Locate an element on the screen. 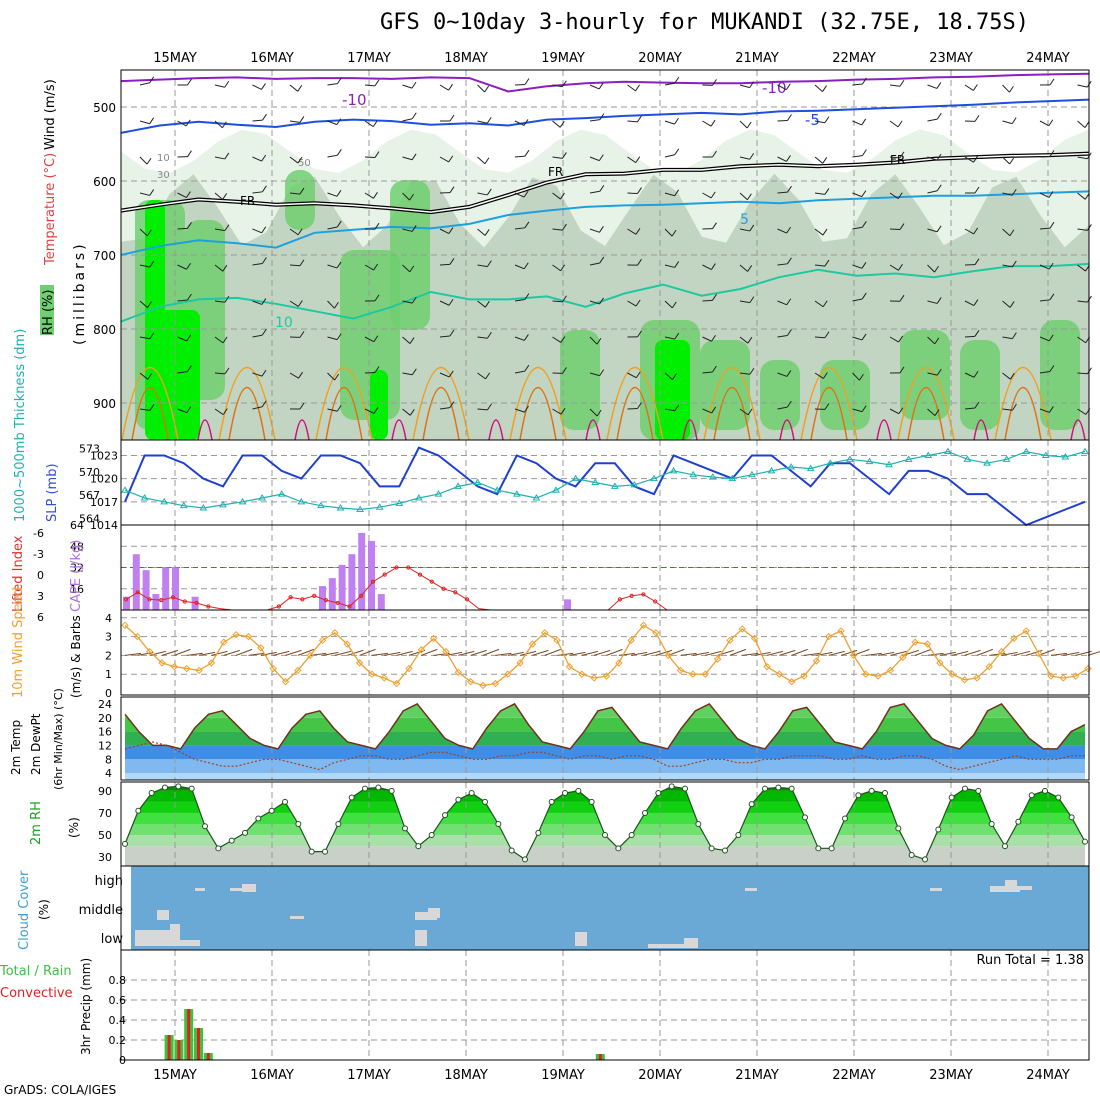 The width and height of the screenshot is (1100, 1100). wind-tick-label: 4 is located at coordinates (108, 618).